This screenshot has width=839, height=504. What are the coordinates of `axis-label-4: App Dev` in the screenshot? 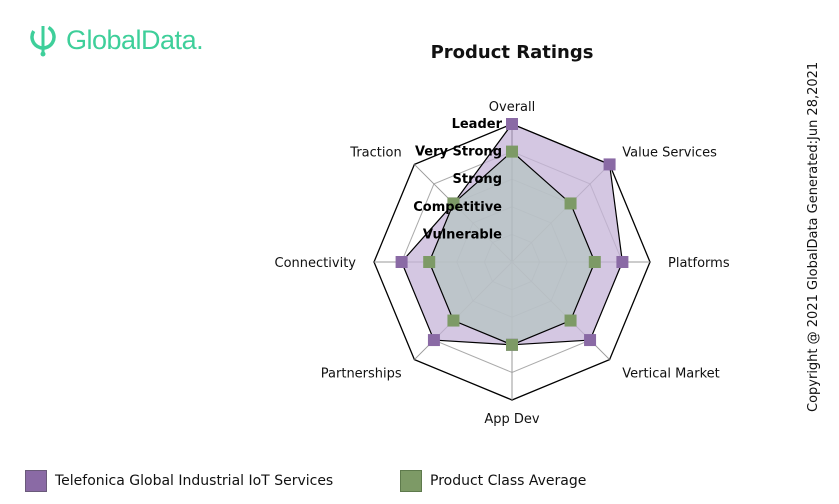 It's located at (512, 419).